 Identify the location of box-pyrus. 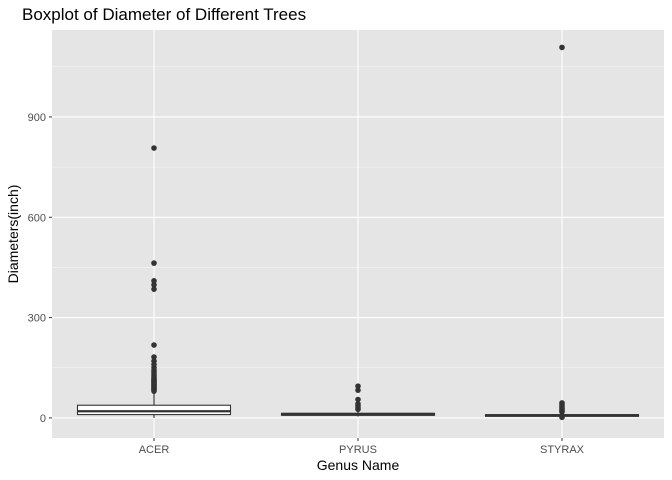
(358, 400).